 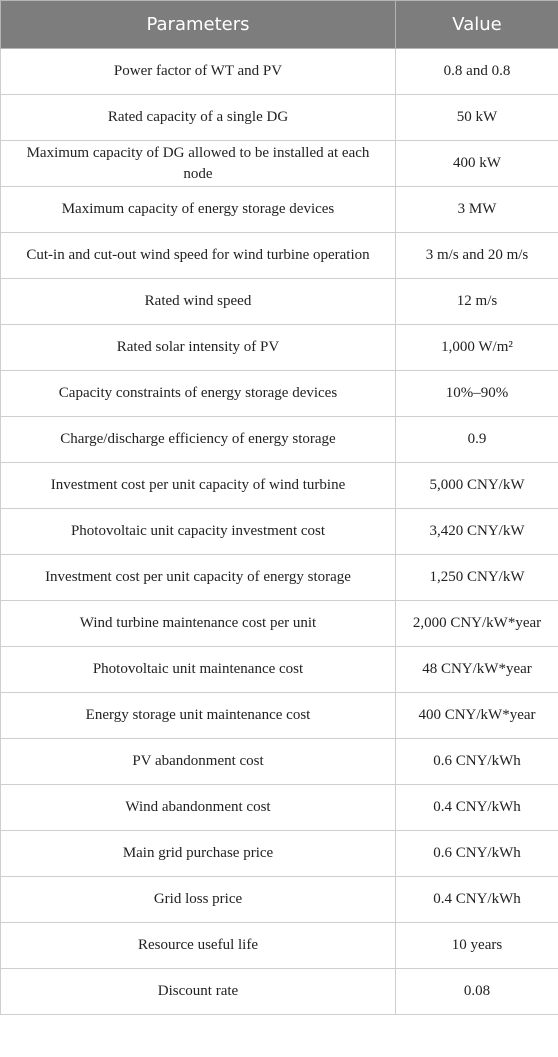 I want to click on parameter-cell: Rated solar intensity of PV, so click(x=198, y=347).